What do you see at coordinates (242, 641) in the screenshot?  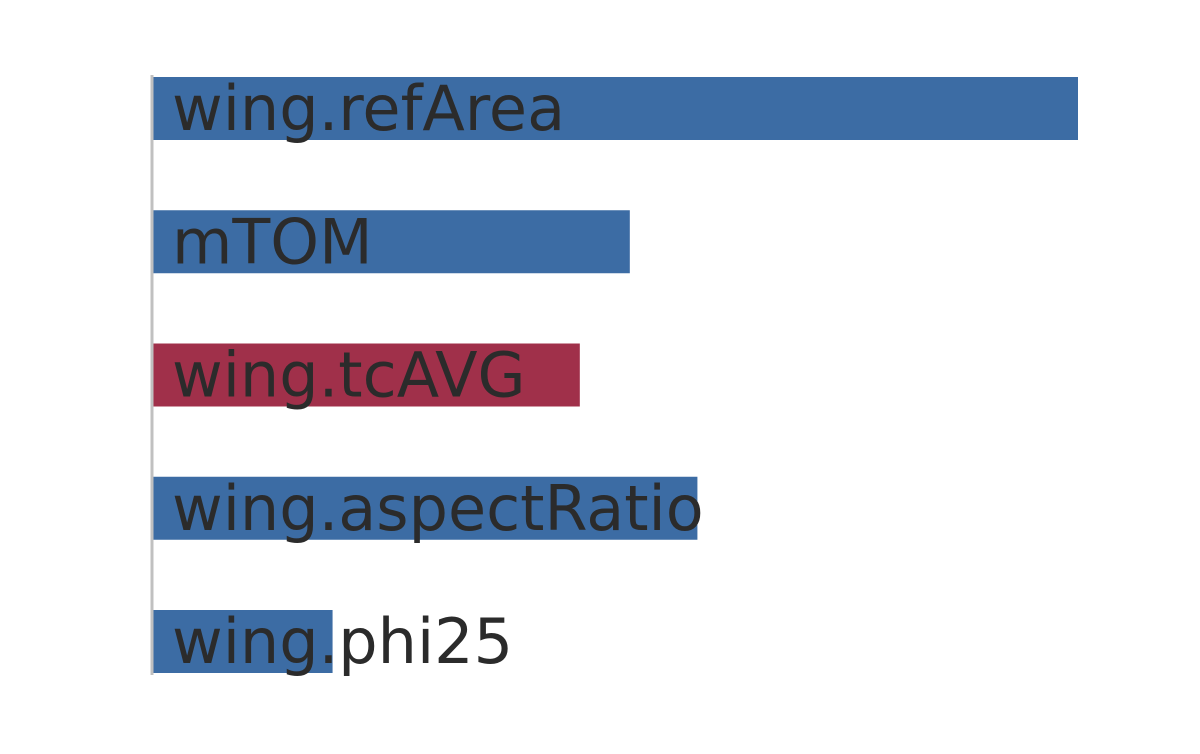 I see `bar-wing-phi25` at bounding box center [242, 641].